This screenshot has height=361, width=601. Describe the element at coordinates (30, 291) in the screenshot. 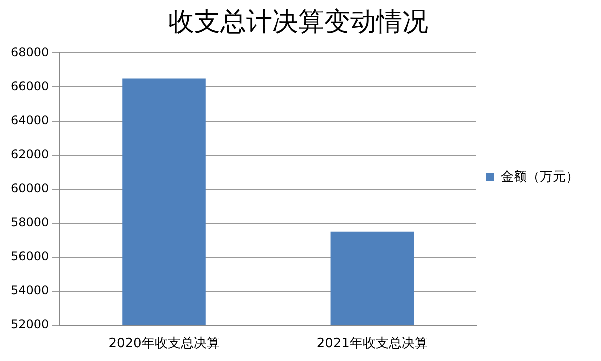

I see `y-tick-label: 54000` at that location.